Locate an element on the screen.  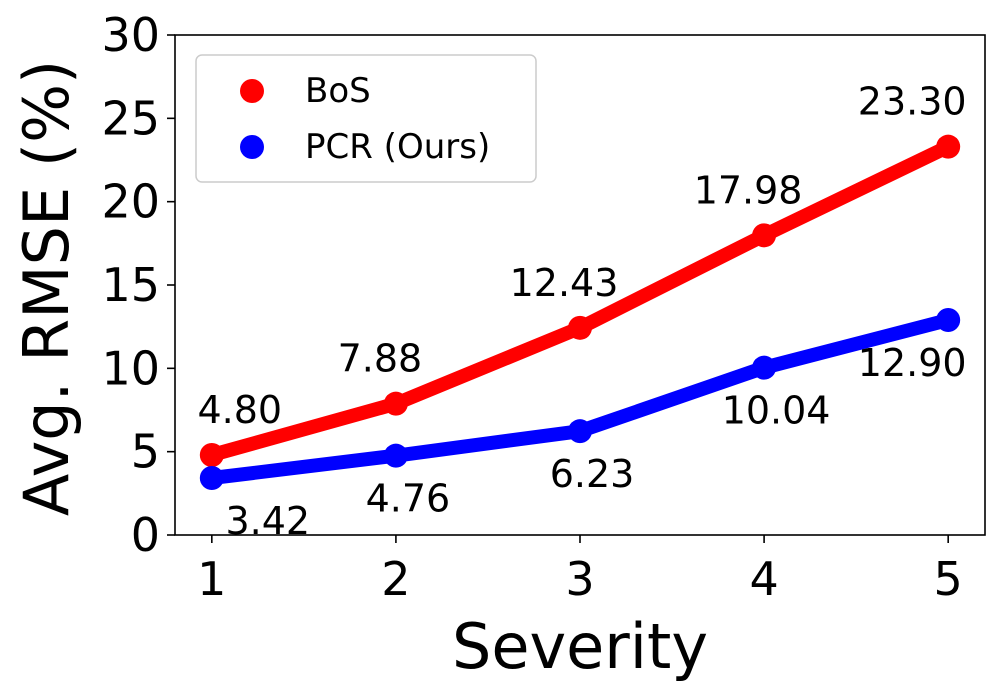
y-tick-label: 10 is located at coordinates (130, 368).